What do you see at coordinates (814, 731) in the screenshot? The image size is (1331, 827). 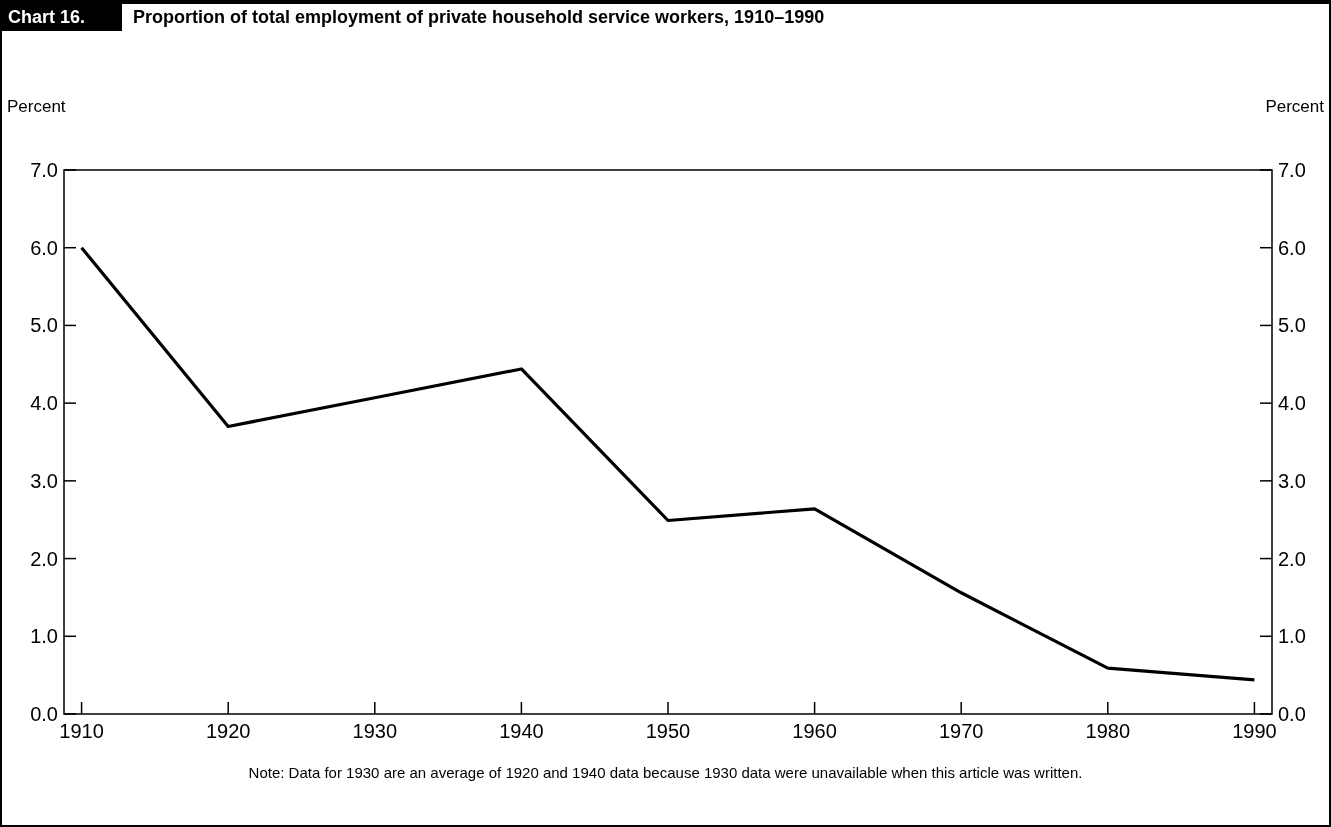 I see `x-tick-label: 1960` at bounding box center [814, 731].